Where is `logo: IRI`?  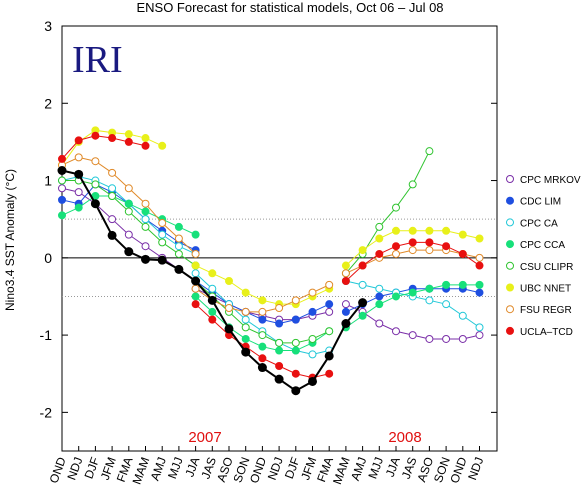 logo: IRI is located at coordinates (97, 60).